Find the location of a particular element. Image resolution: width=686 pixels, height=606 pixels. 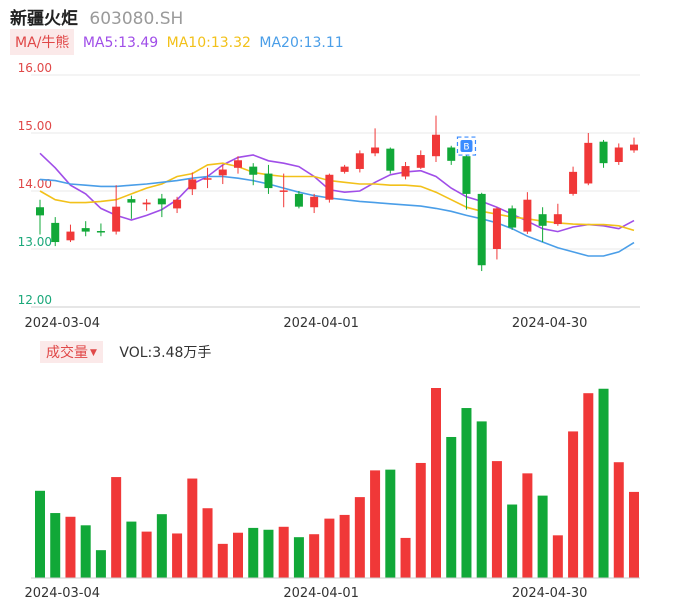

price-tick-label: 15.00 is located at coordinates (35, 126).